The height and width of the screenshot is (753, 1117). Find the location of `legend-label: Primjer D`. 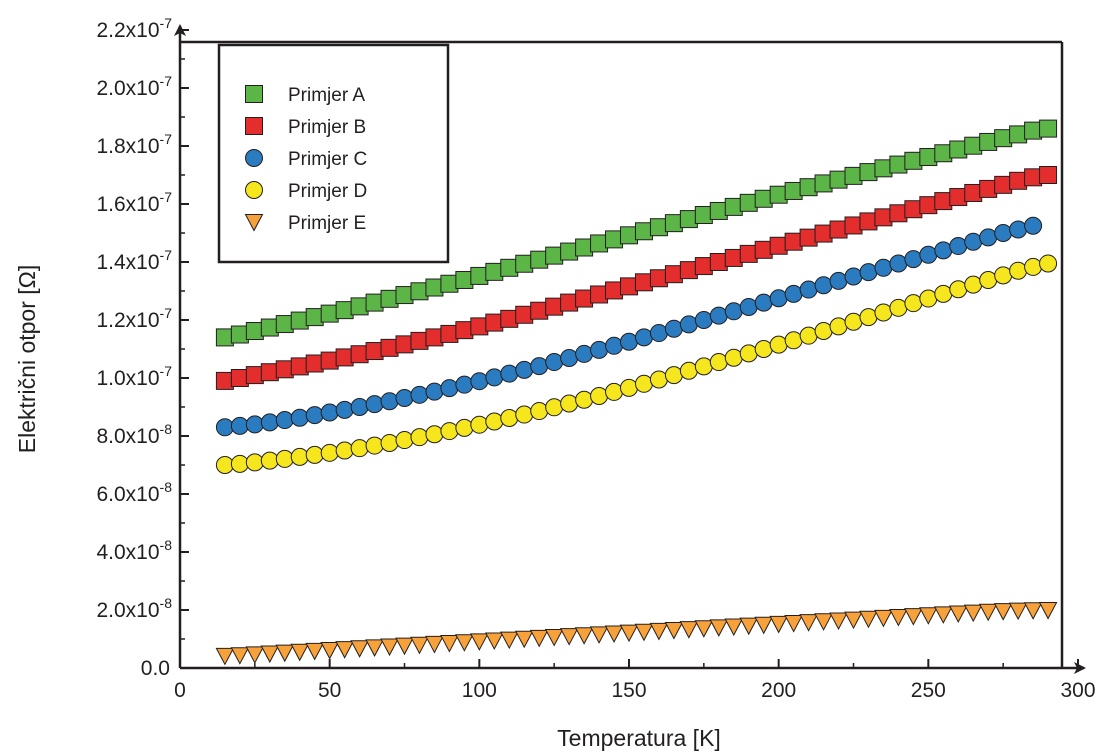

legend-label: Primjer D is located at coordinates (327, 191).